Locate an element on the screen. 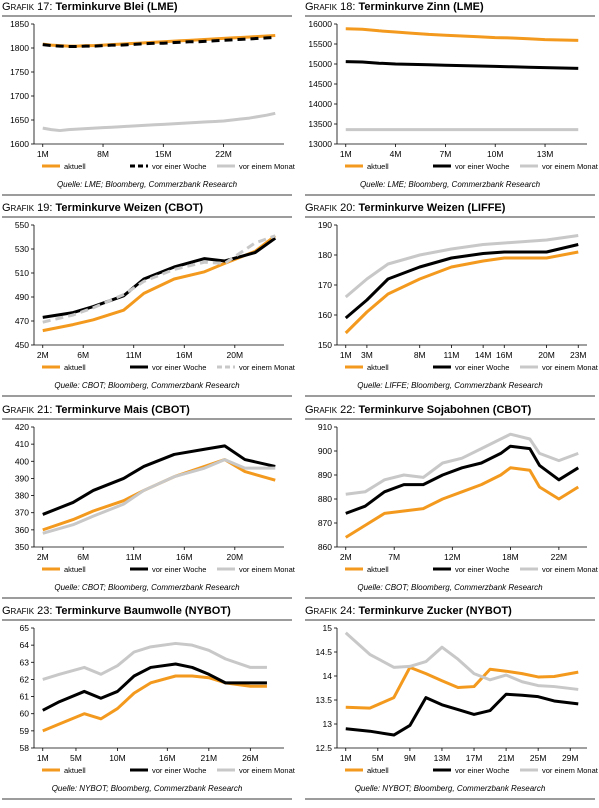 Image resolution: width=599 pixels, height=808 pixels. y-tick-label: 13000 is located at coordinates (320, 144).